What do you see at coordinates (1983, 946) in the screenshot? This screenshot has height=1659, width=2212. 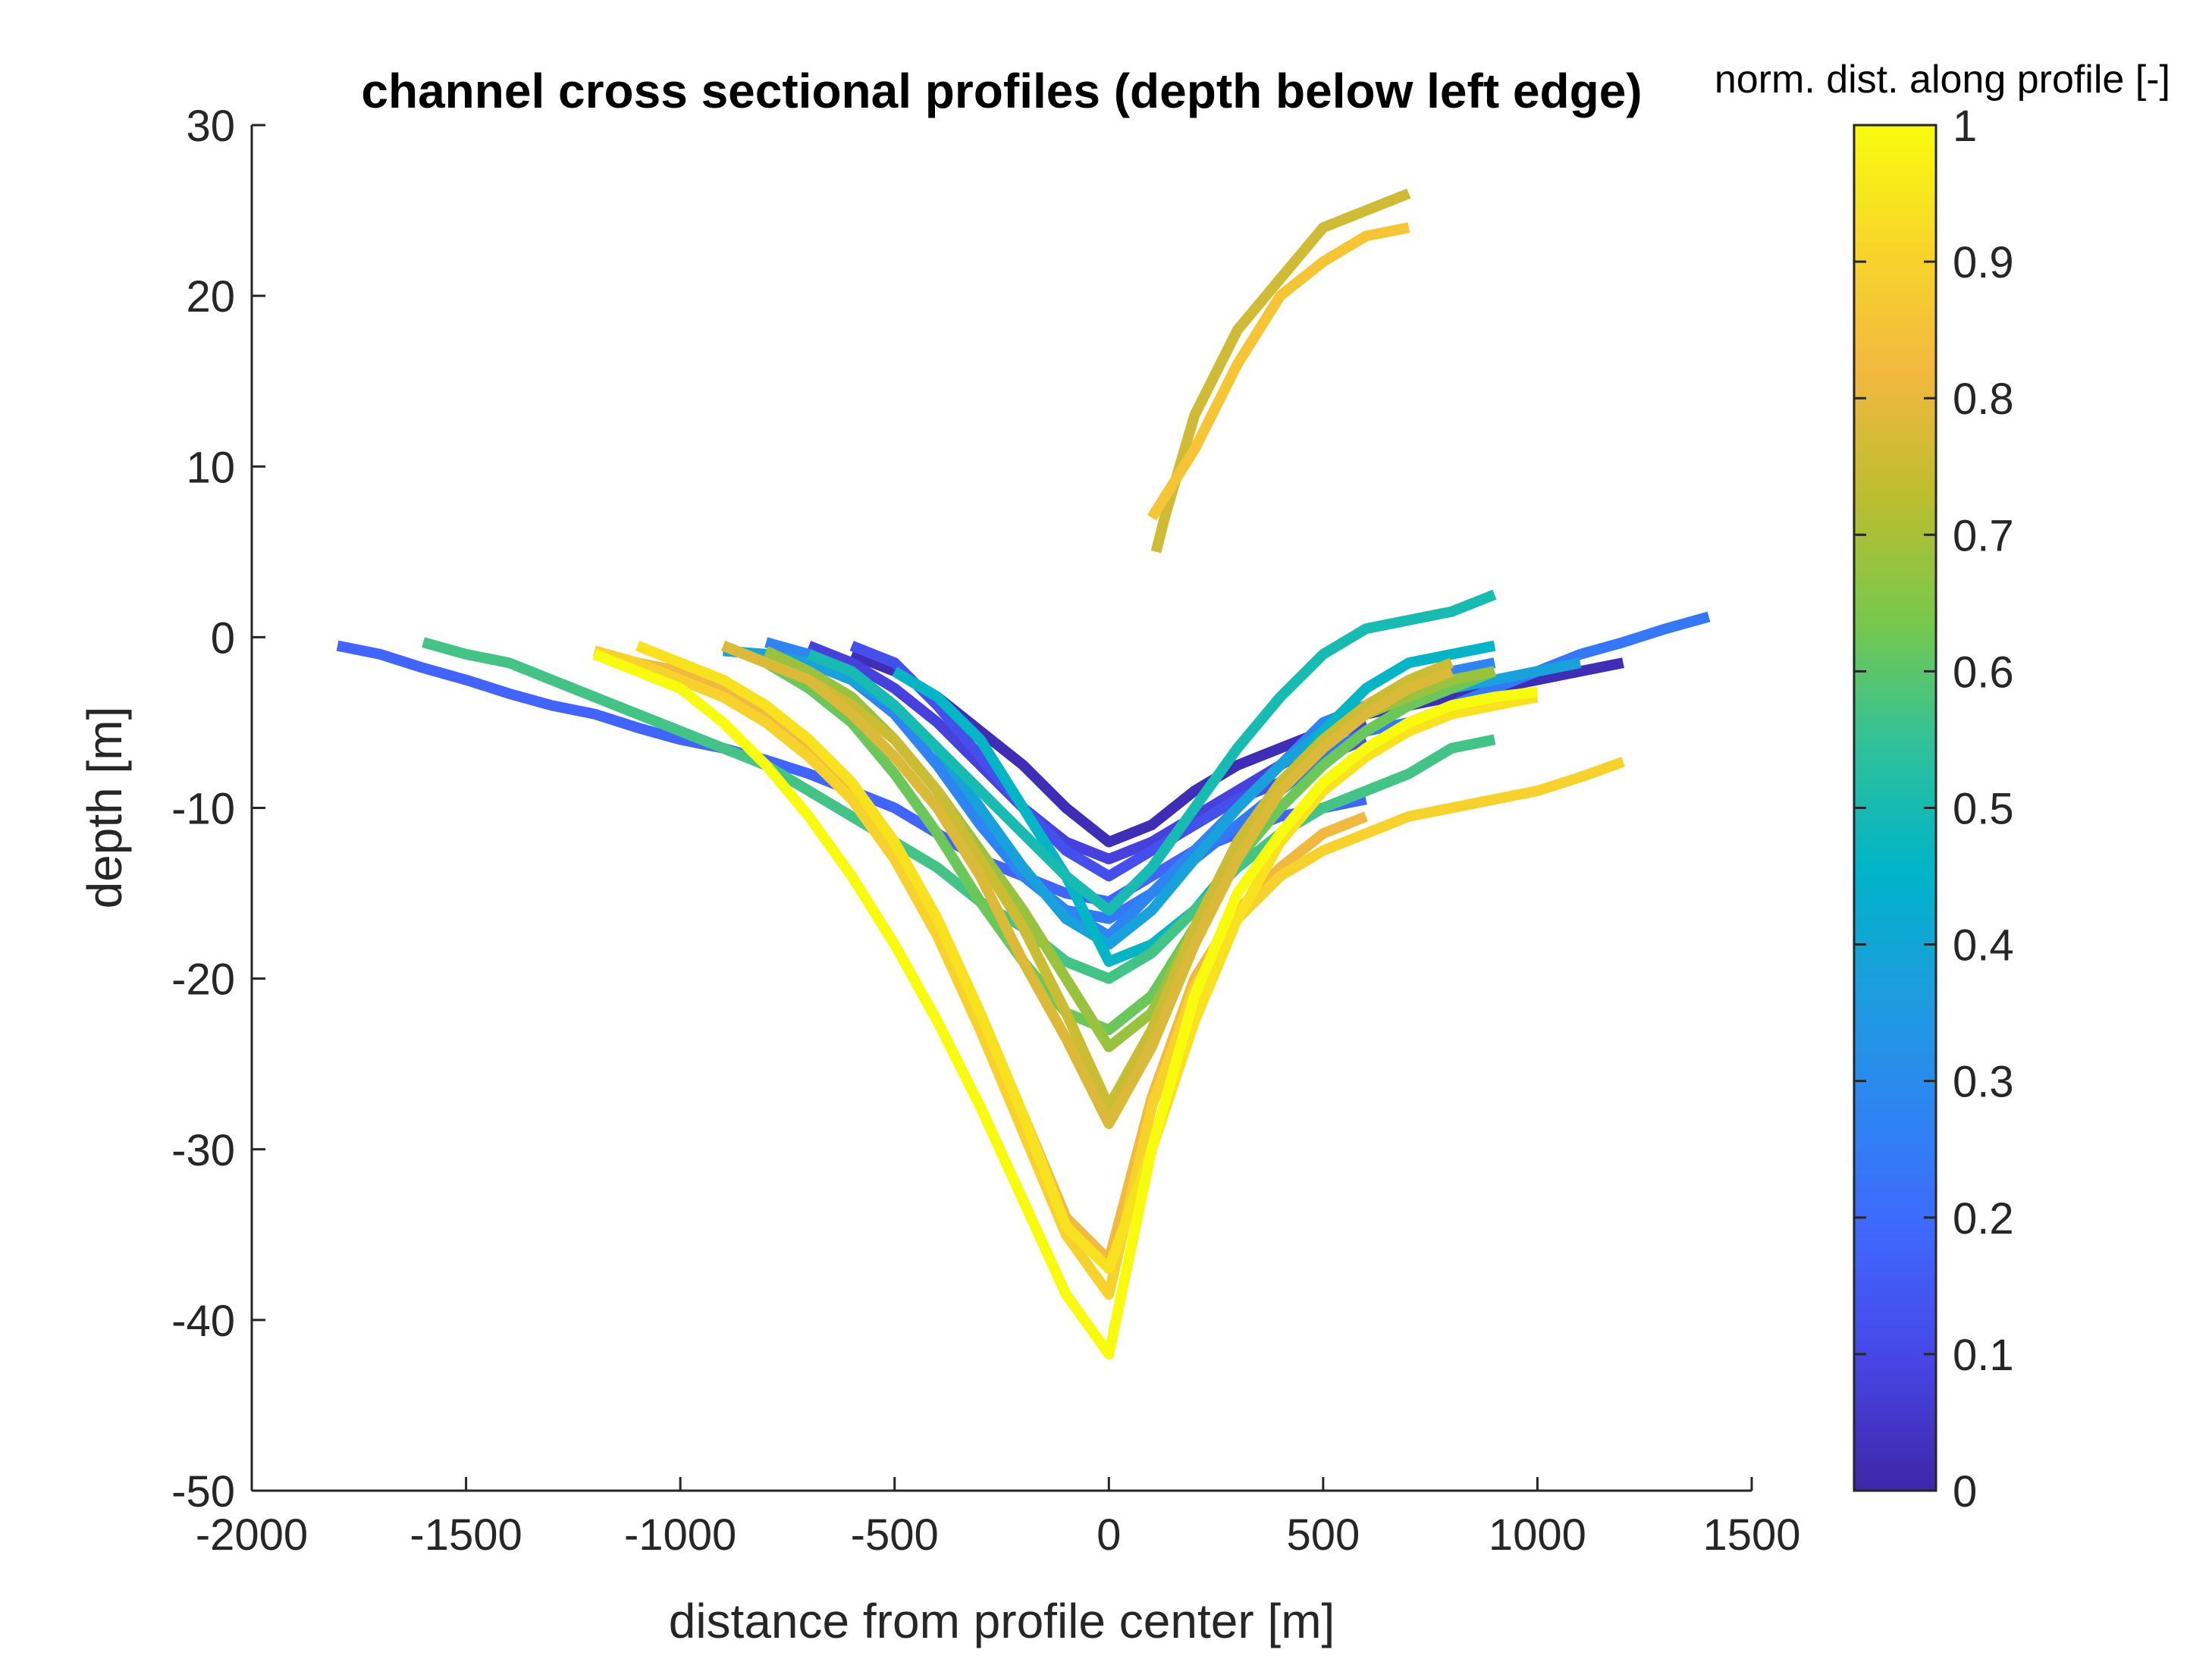 I see `colorbar-tick-label: 0.4` at bounding box center [1983, 946].